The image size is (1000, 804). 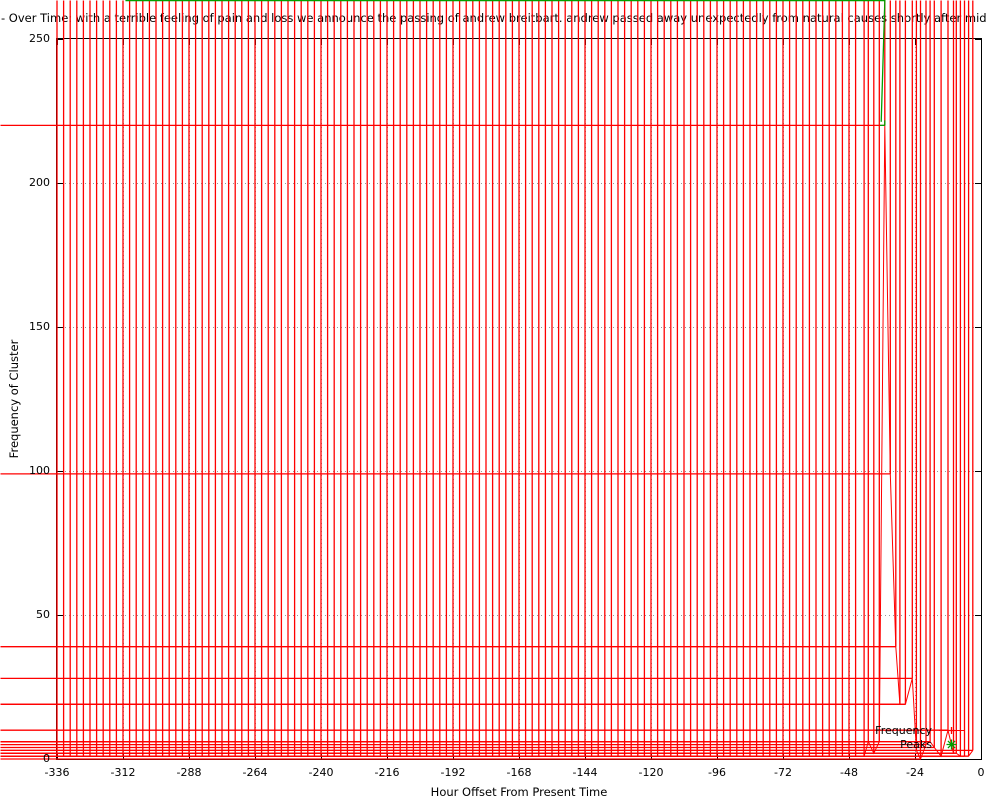 I want to click on y-tick-label: 0, so click(x=46, y=758).